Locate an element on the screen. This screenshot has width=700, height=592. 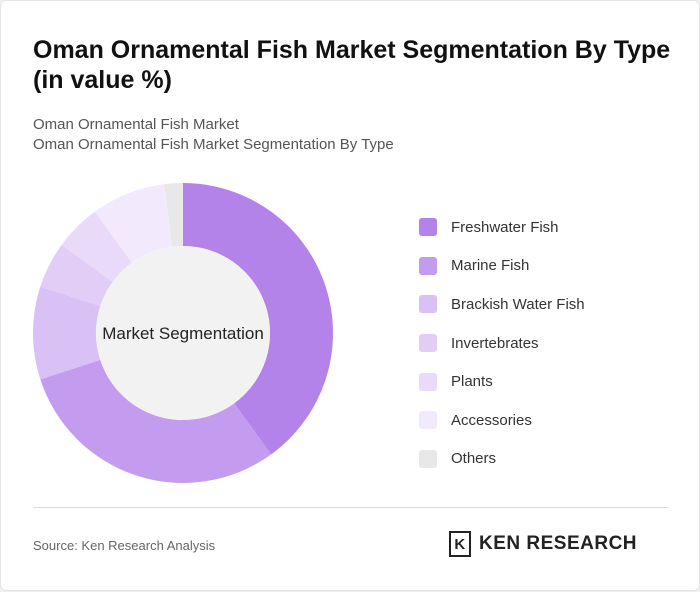
slice-marine-fish is located at coordinates (156, 421).